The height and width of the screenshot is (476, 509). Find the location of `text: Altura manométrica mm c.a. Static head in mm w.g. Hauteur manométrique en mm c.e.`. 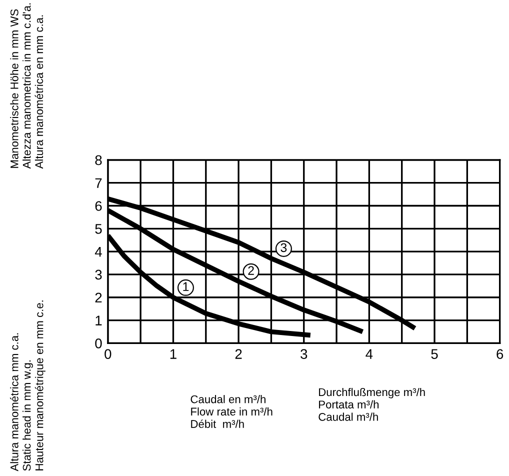

text: Altura manométrica mm c.a. Static head in mm w.g. Hauteur manométrique en mm c.e. is located at coordinates (28, 386).